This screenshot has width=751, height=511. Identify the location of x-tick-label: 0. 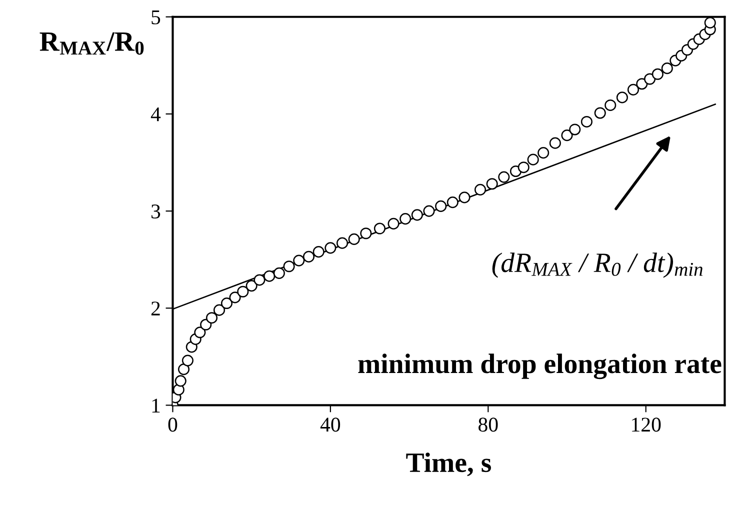
(173, 425).